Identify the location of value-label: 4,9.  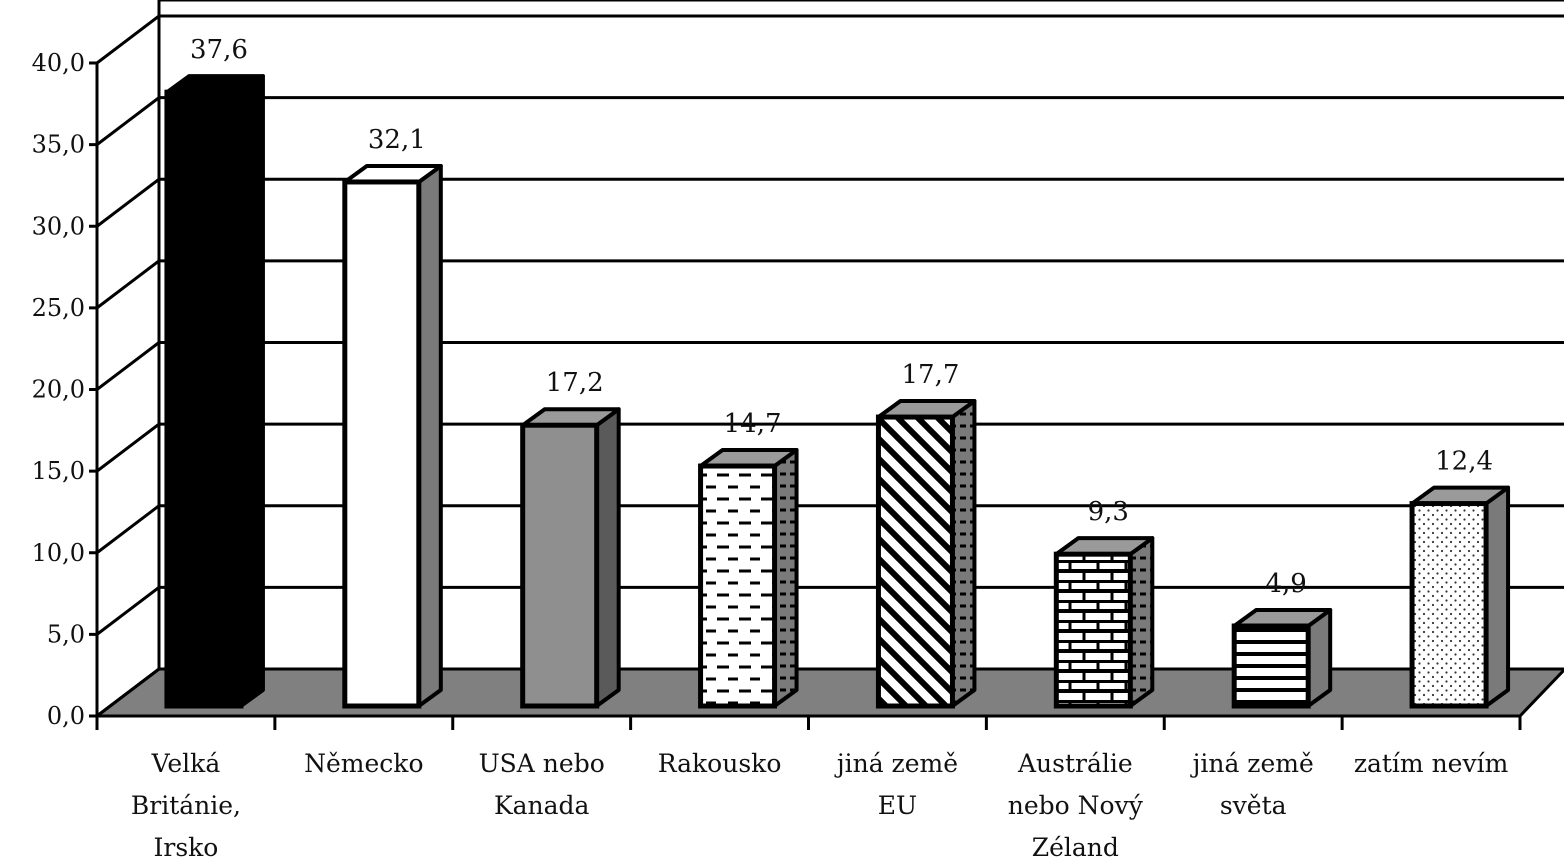
(1286, 584).